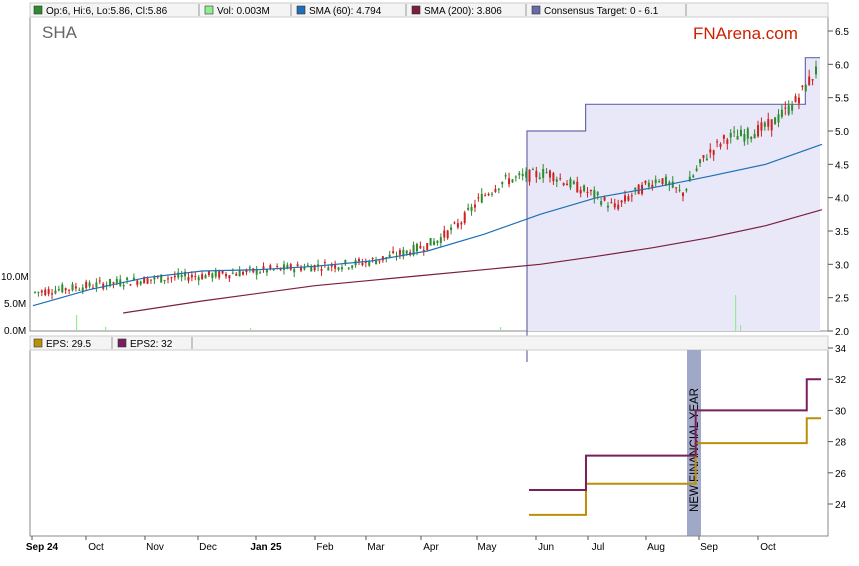 This screenshot has width=859, height=566. I want to click on ticker-label: SHA, so click(60, 32).